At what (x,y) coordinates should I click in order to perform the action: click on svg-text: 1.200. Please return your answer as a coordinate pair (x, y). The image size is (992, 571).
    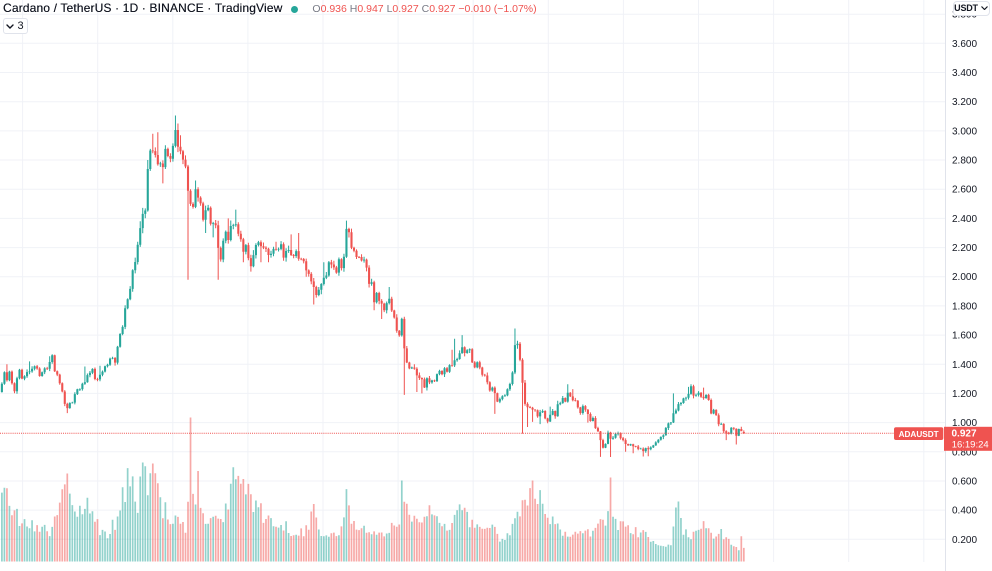
    Looking at the image, I should click on (964, 394).